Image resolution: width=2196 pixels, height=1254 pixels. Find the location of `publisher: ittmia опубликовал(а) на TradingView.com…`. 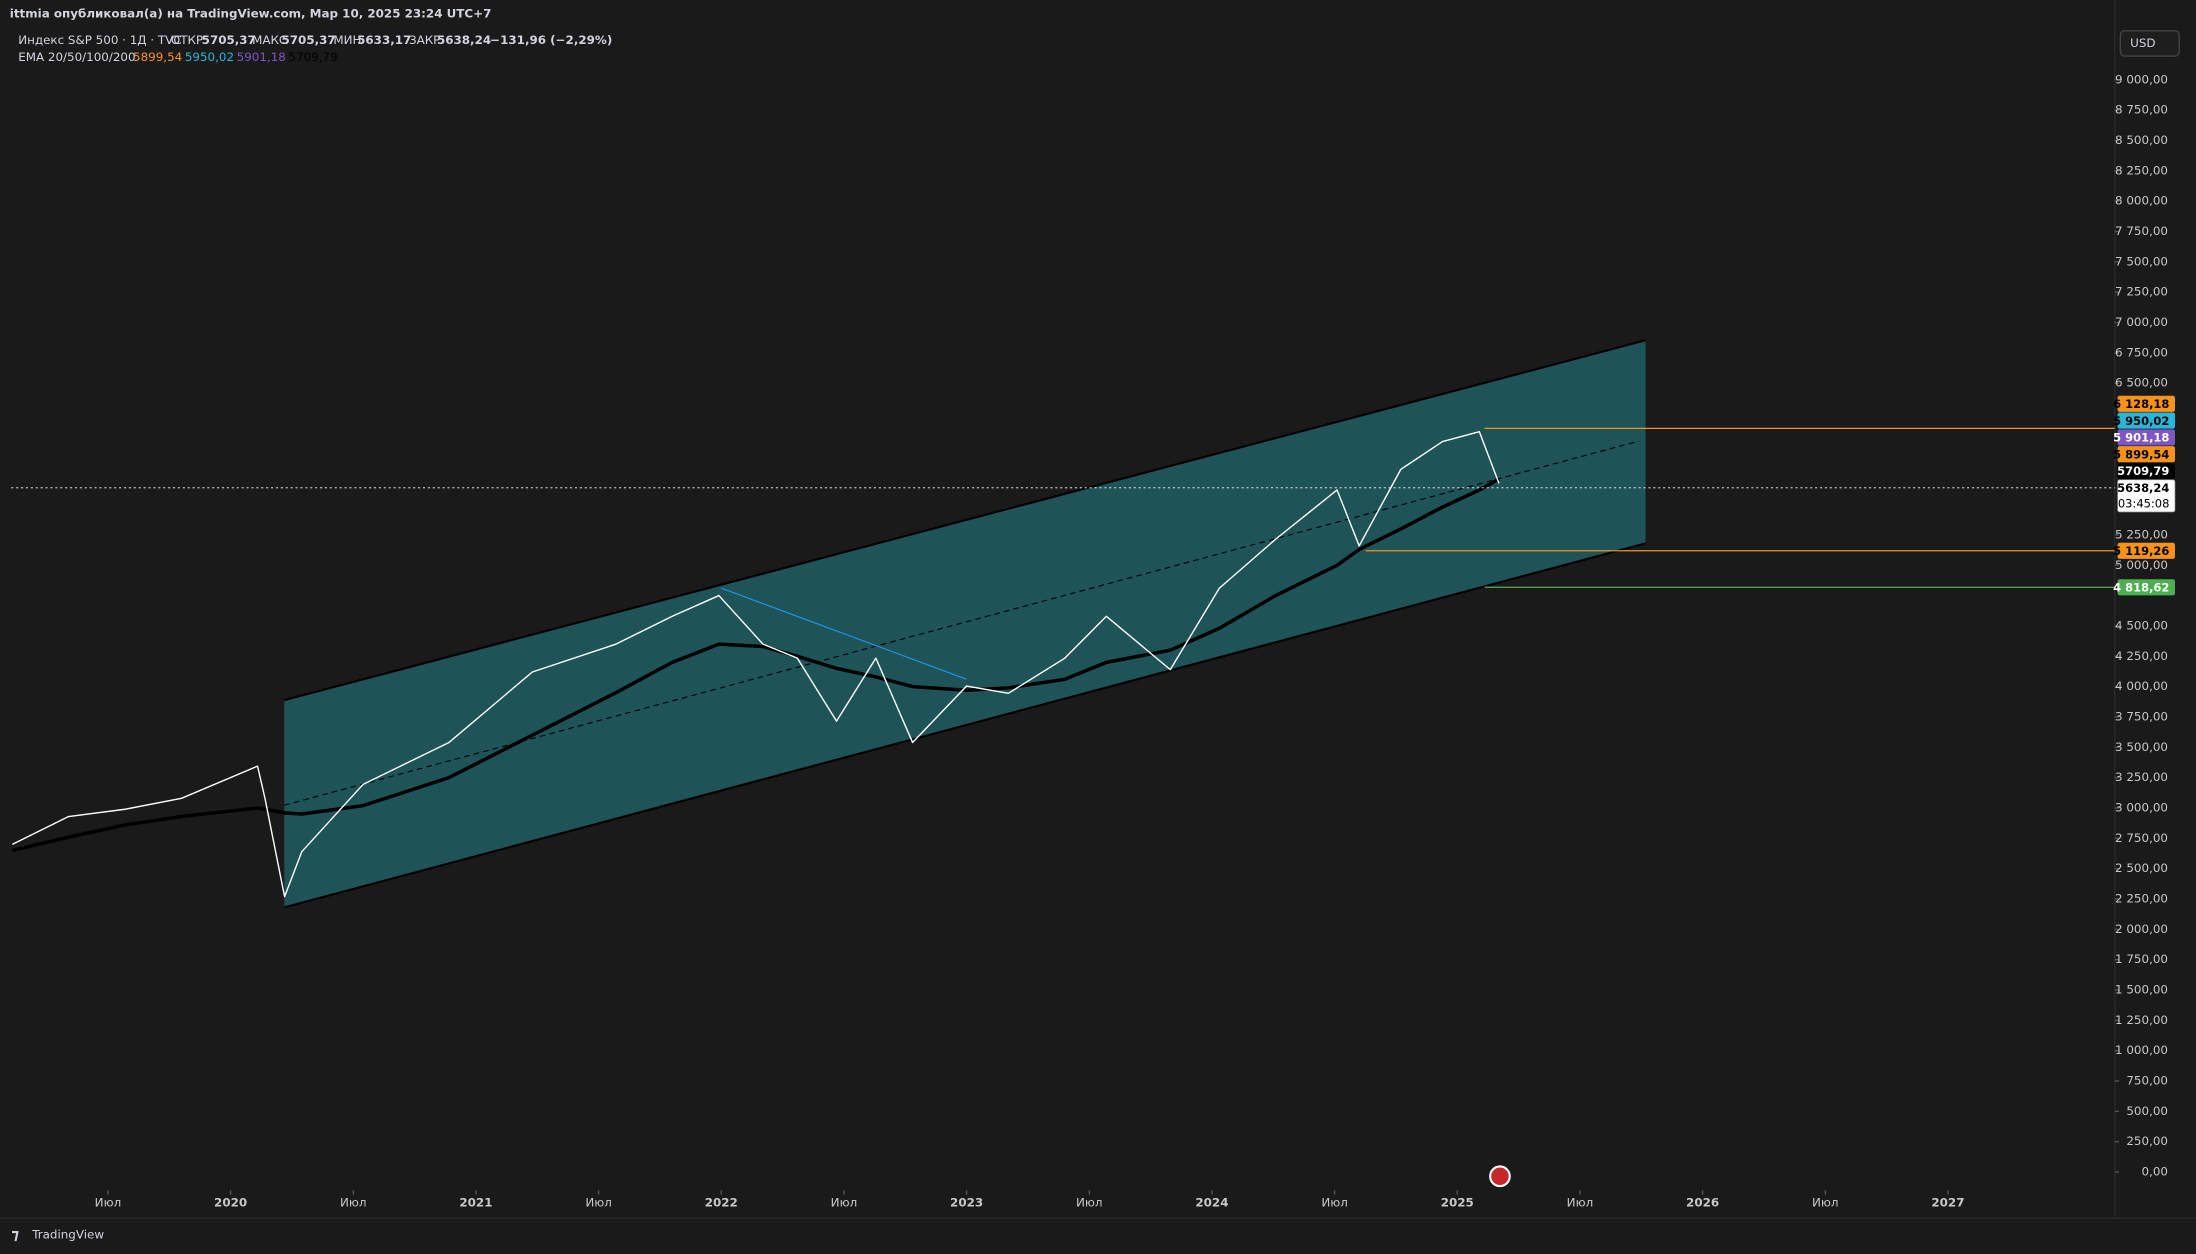

publisher: ittmia опубликовал(а) на TradingView.com… is located at coordinates (251, 14).